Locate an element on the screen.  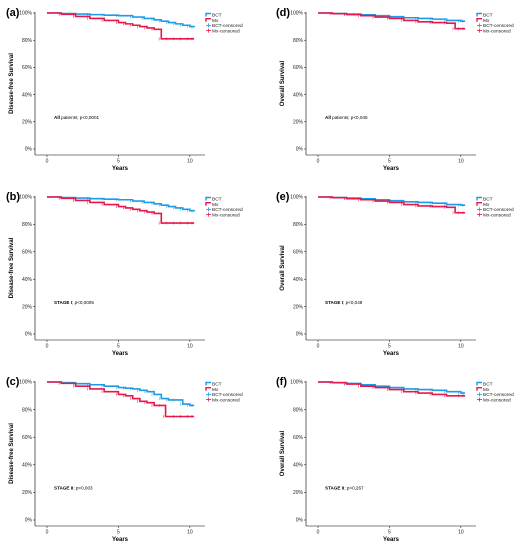
panel-label: (e) is located at coordinates (283, 197).